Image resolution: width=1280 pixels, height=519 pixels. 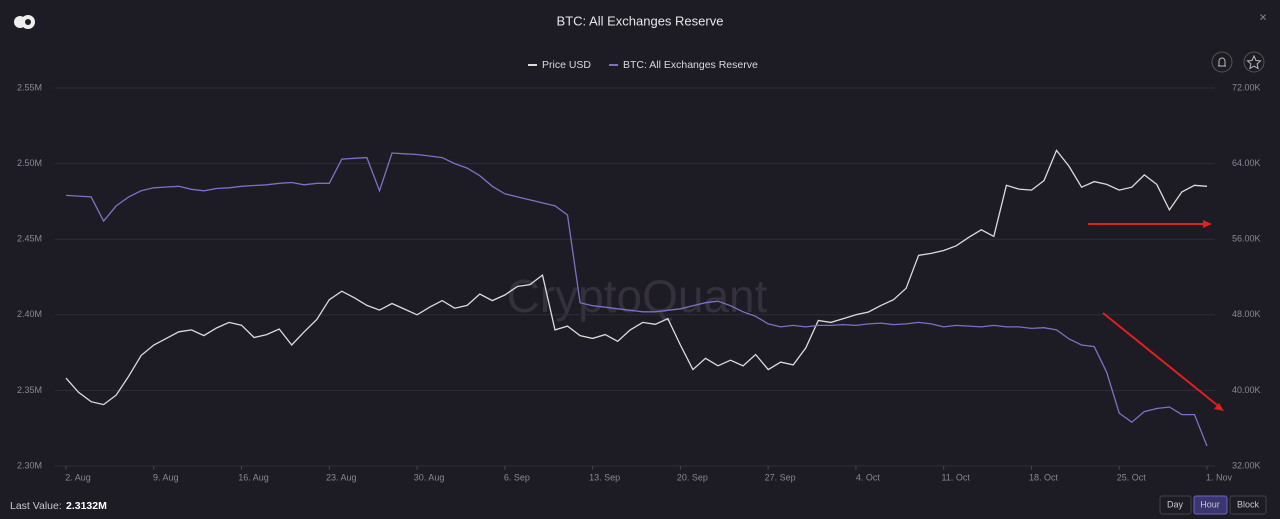 What do you see at coordinates (1246, 390) in the screenshot?
I see `y2-tick-label: 40.00K` at bounding box center [1246, 390].